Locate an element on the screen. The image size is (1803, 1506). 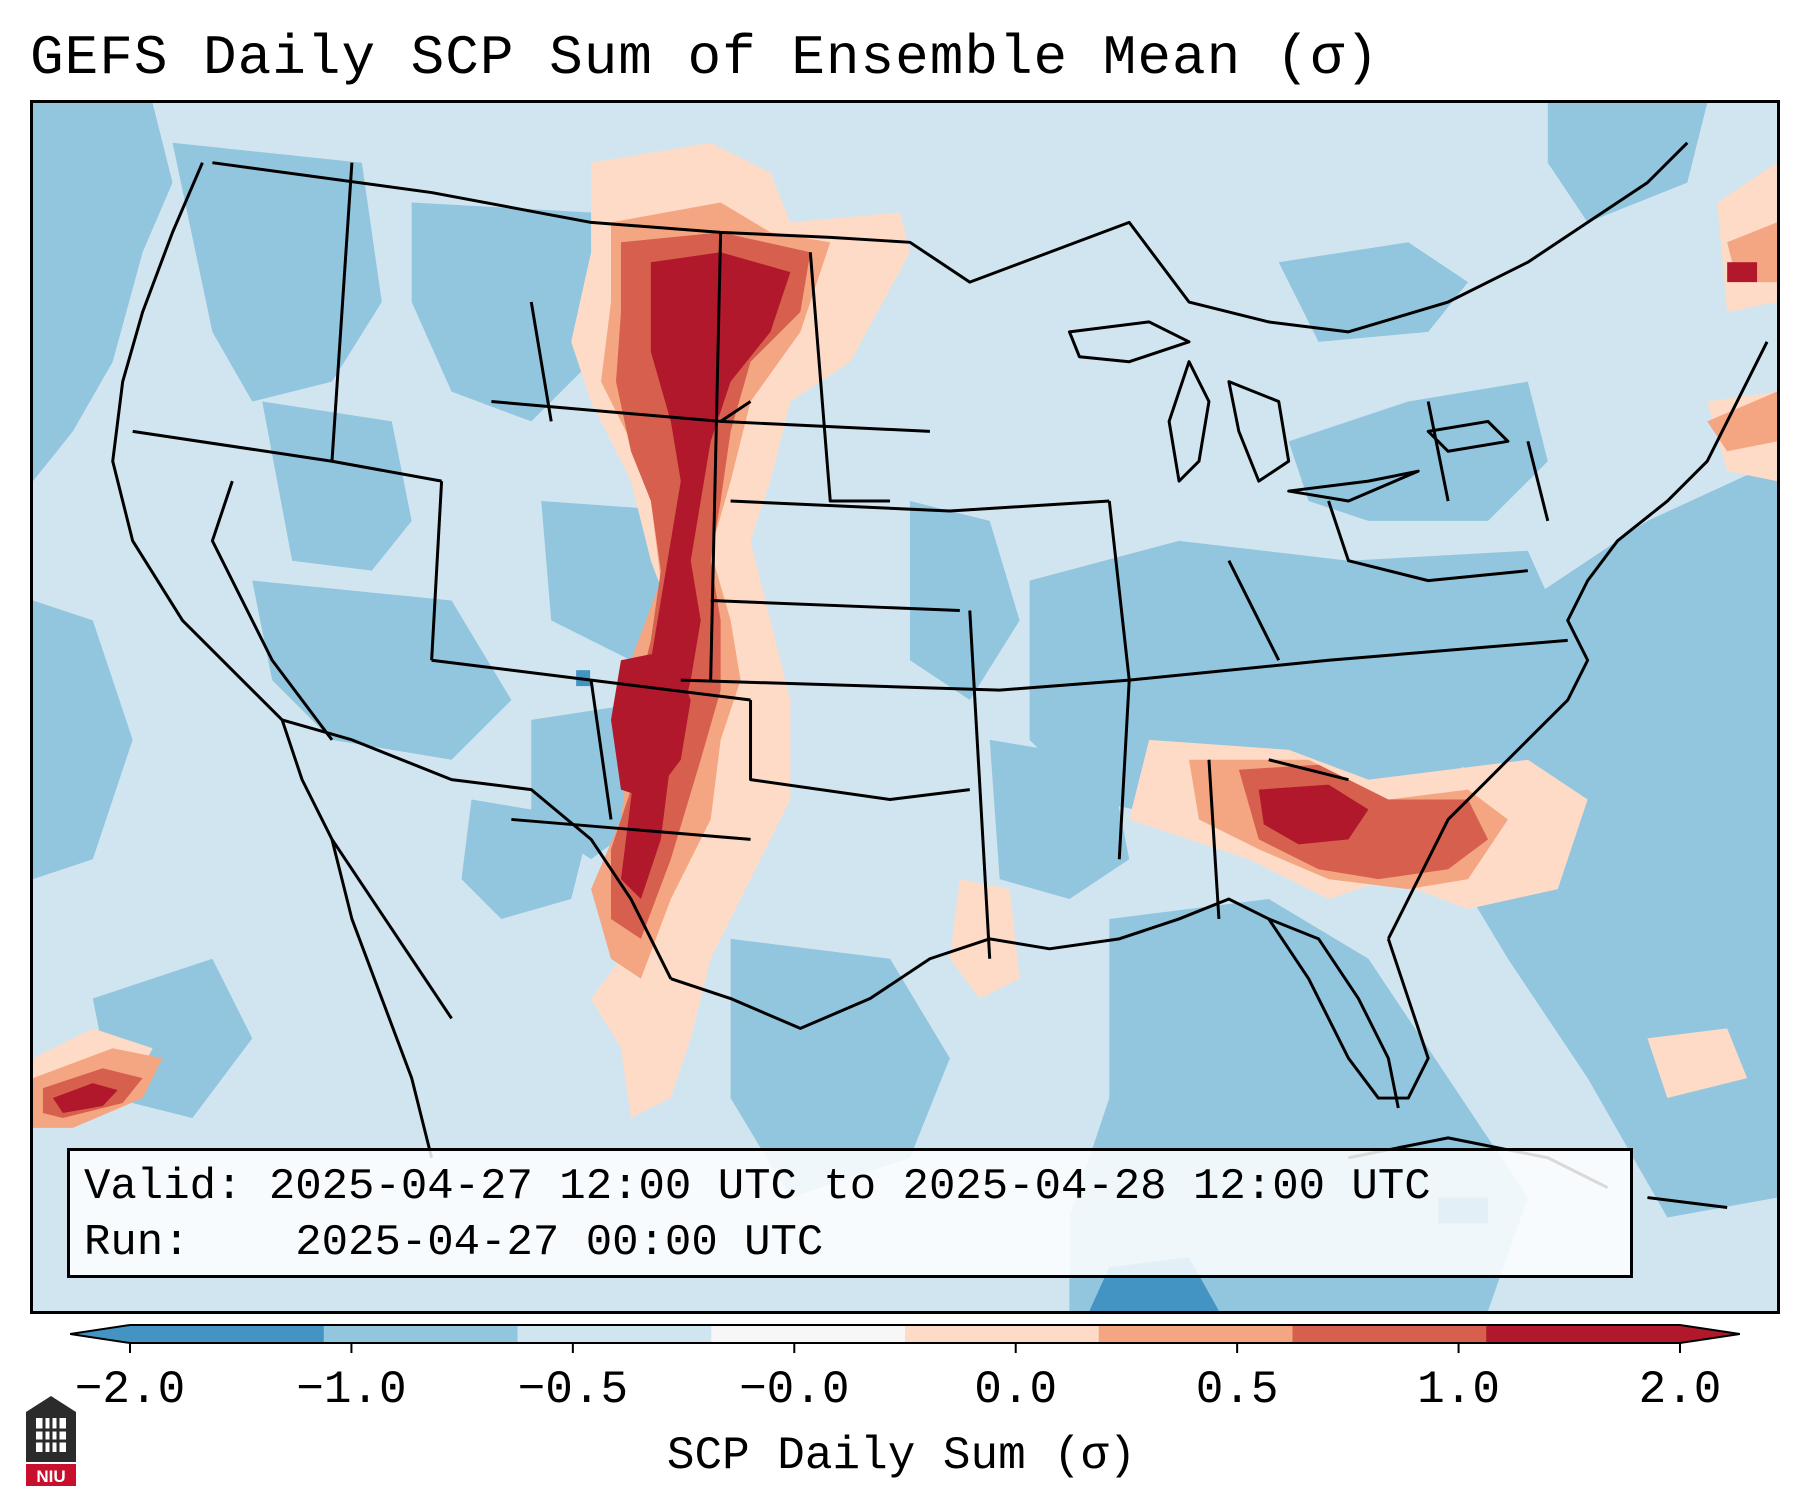
colorbar-label: SCP Daily Sum (σ) is located at coordinates (901, 1456).